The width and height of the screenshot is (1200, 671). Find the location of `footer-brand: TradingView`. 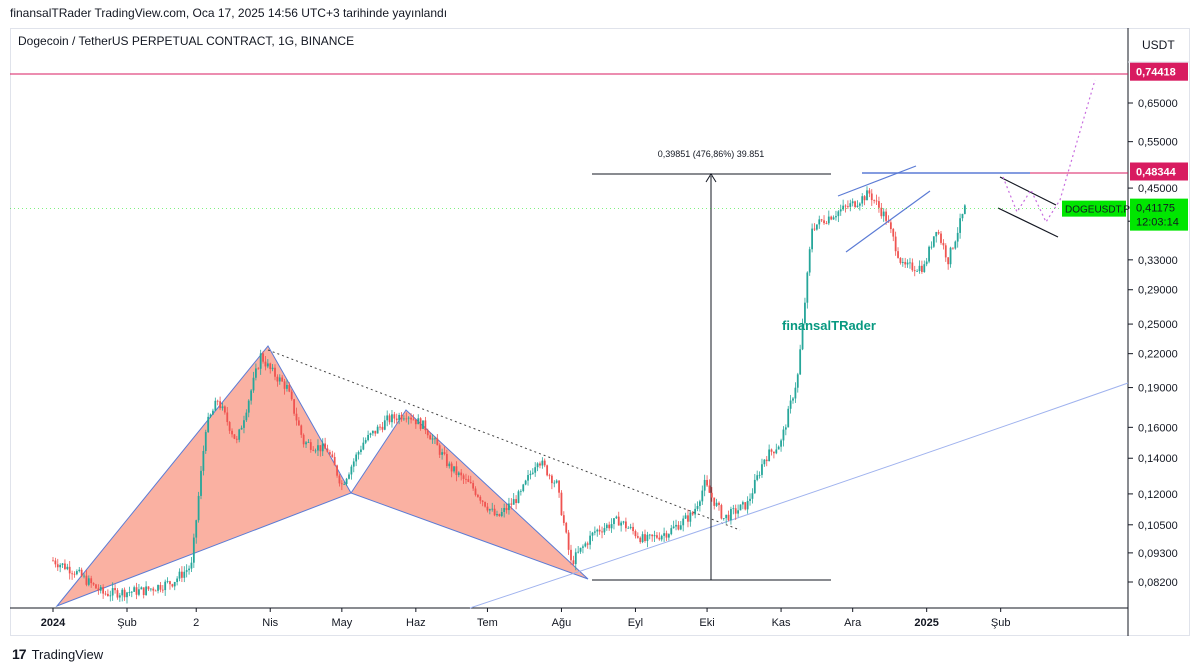

footer-brand: TradingView is located at coordinates (67, 654).